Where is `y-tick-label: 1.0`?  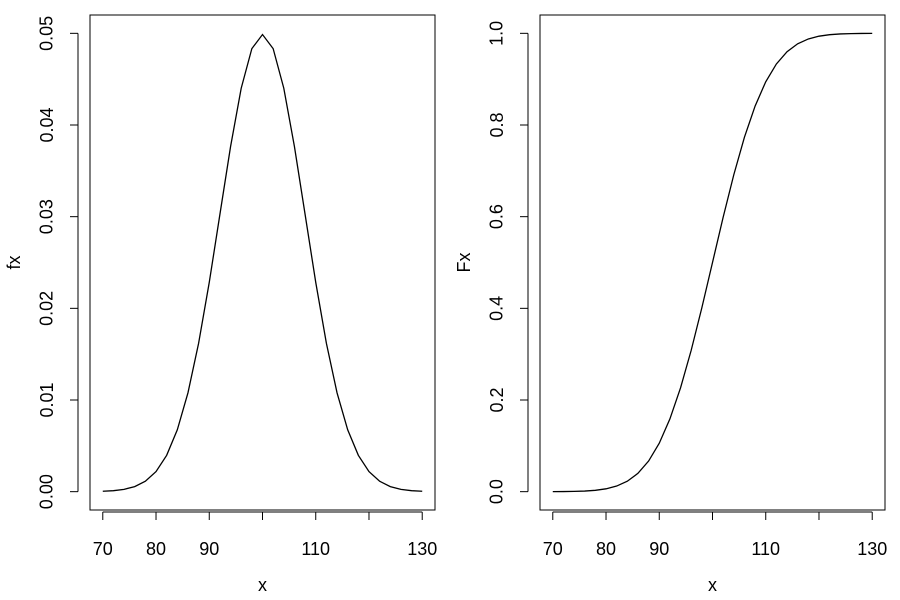 y-tick-label: 1.0 is located at coordinates (497, 33).